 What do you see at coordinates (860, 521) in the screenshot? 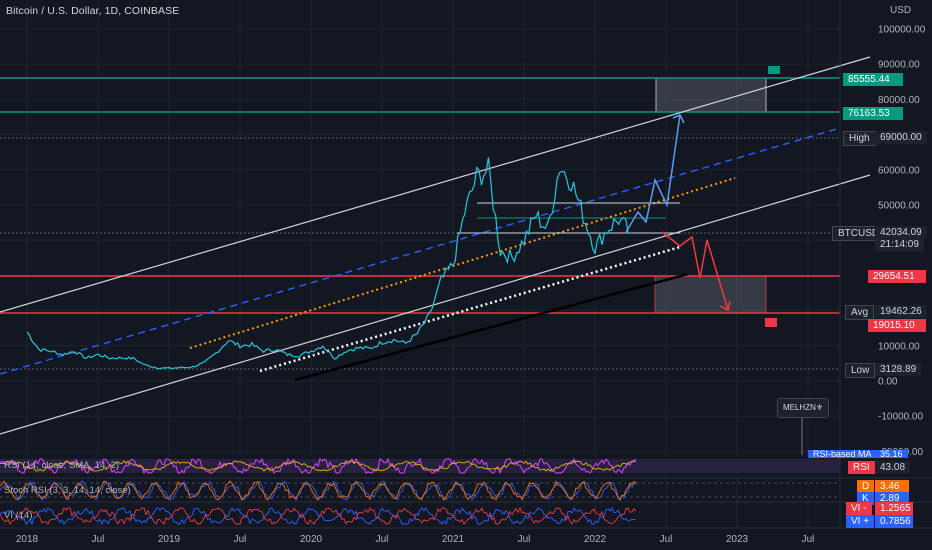
I see `vi-plus-tag: VI +` at bounding box center [860, 521].